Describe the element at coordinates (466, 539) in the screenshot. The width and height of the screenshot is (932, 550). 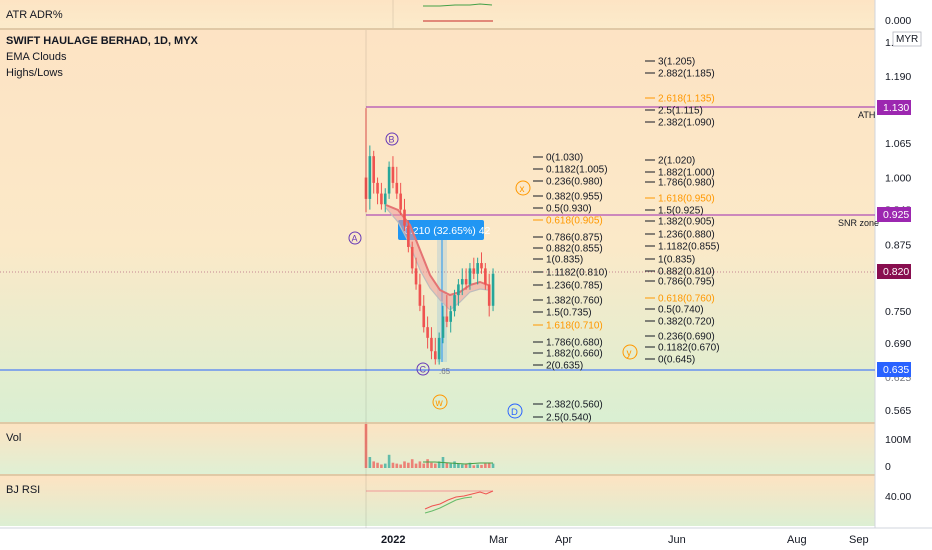
I see `time-axis-bg` at that location.